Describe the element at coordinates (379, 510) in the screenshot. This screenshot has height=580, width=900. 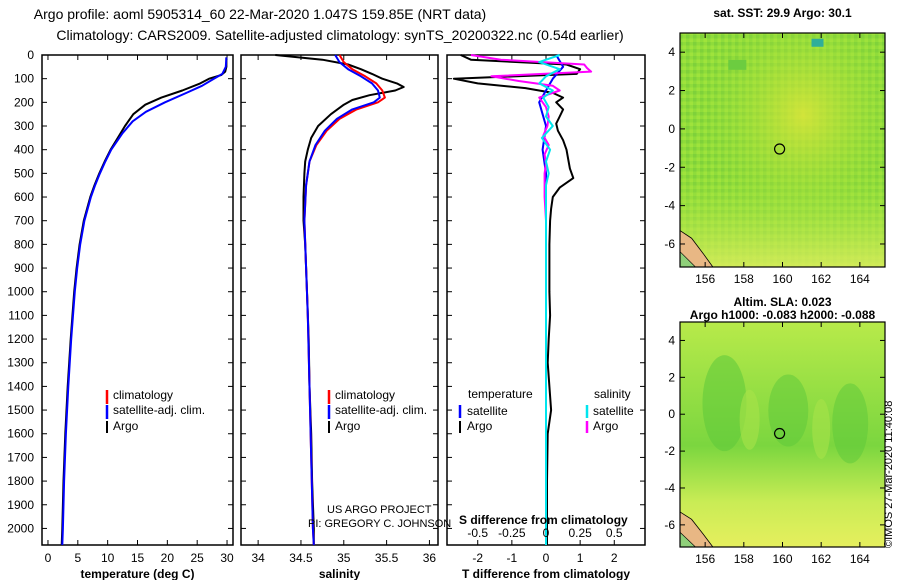
I see `credit-project: US ARGO PROJECT` at that location.